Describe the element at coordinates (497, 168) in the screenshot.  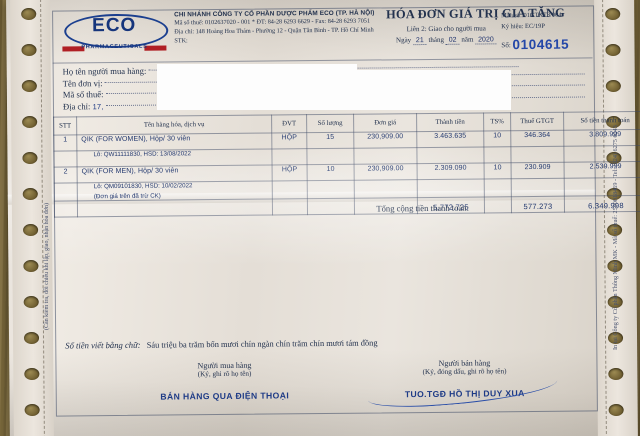
I see `row2-rate: 10` at that location.